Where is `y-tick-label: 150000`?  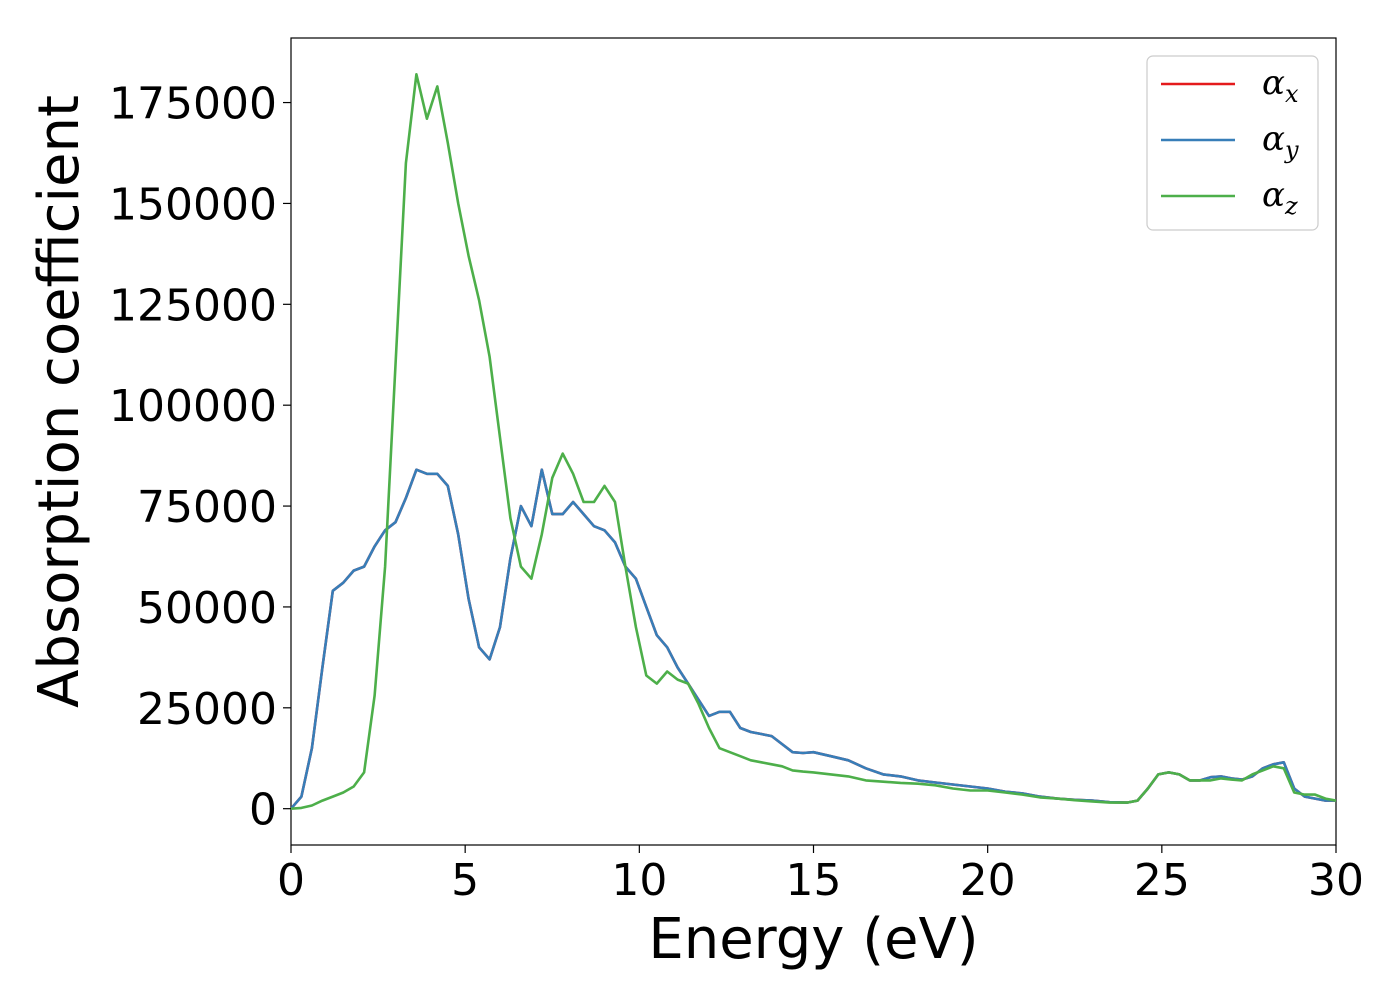 y-tick-label: 150000 is located at coordinates (193, 204).